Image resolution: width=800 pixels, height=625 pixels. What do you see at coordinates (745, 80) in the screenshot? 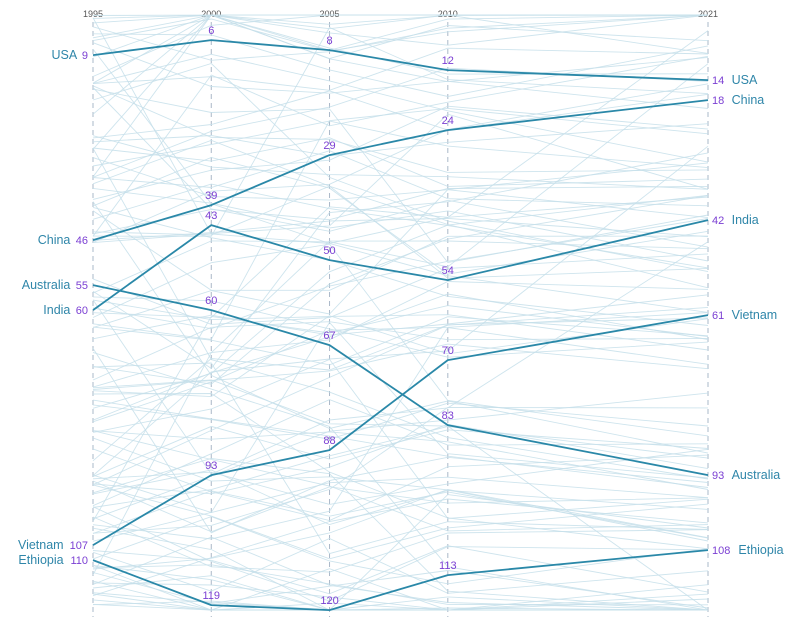
I see `country-label-end: USA` at bounding box center [745, 80].